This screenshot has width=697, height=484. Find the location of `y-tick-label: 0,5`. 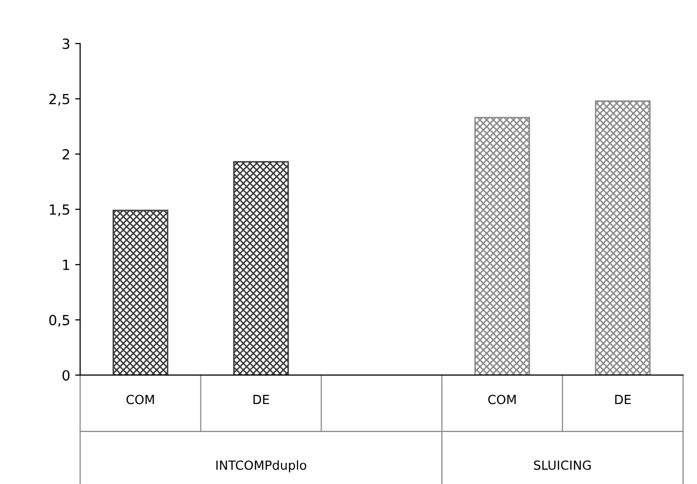

y-tick-label: 0,5 is located at coordinates (59, 320).